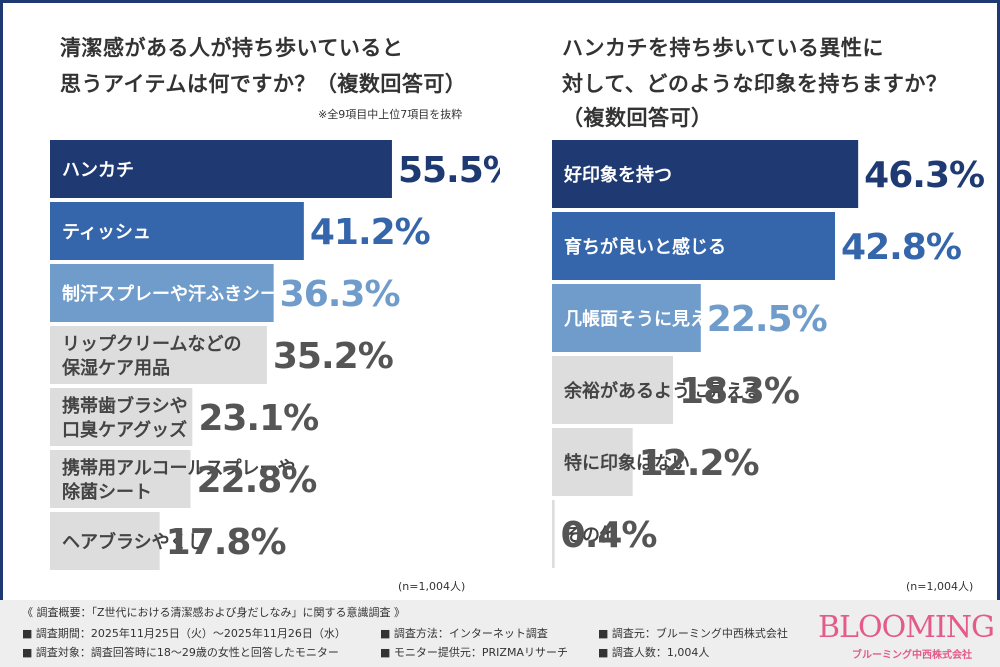  Describe the element at coordinates (591, 535) in the screenshot. I see `right-category-label-6: その他` at that location.